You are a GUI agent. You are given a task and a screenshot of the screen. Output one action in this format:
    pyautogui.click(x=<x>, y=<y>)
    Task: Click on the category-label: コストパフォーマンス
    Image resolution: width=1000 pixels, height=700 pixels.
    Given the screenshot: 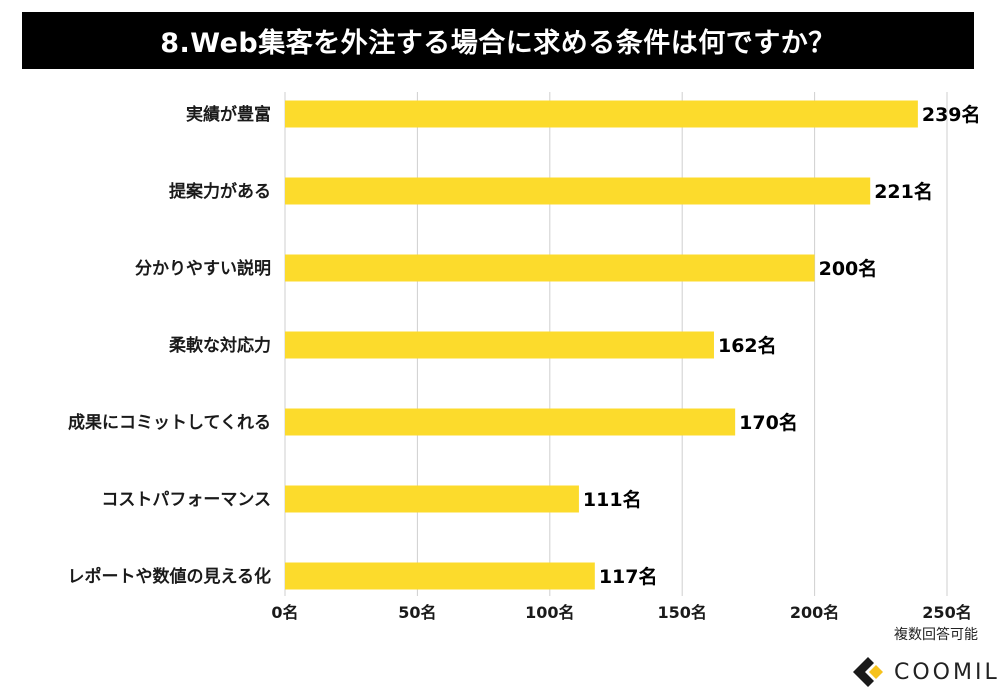 What is the action you would take?
    pyautogui.click(x=186, y=500)
    